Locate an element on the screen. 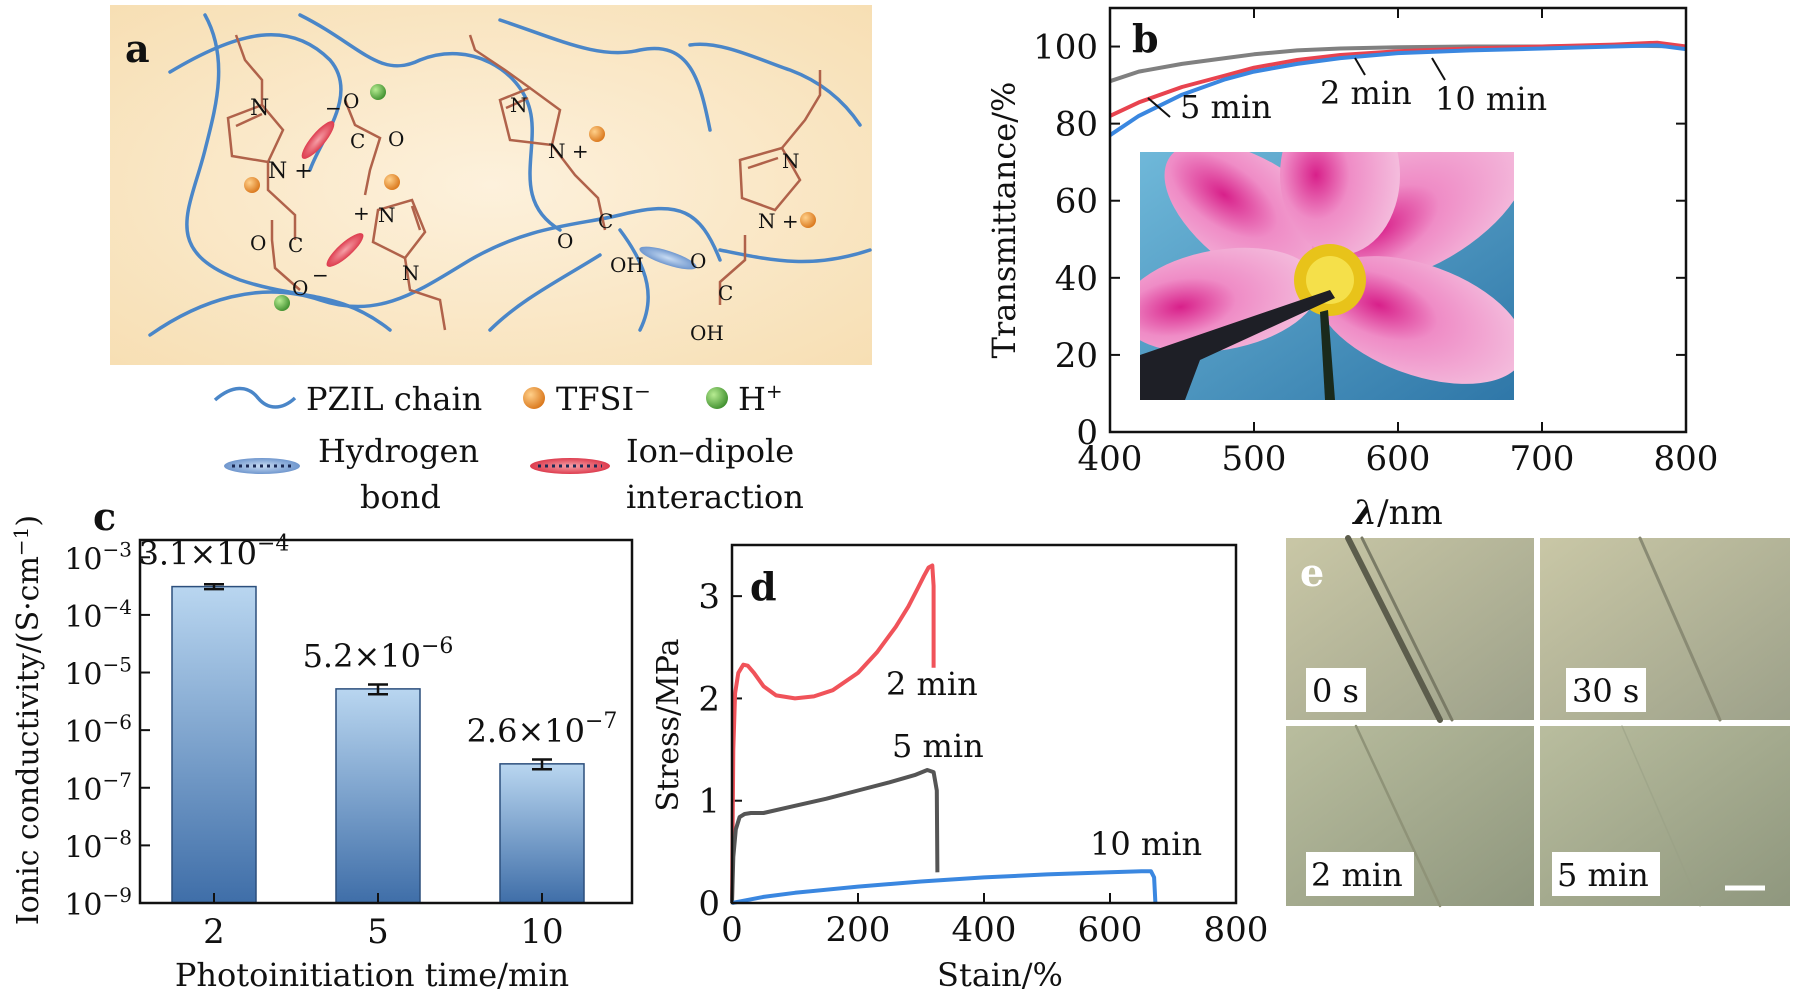 Image resolution: width=1795 pixels, height=993 pixels. ring-2-n-bottom: N is located at coordinates (411, 273).